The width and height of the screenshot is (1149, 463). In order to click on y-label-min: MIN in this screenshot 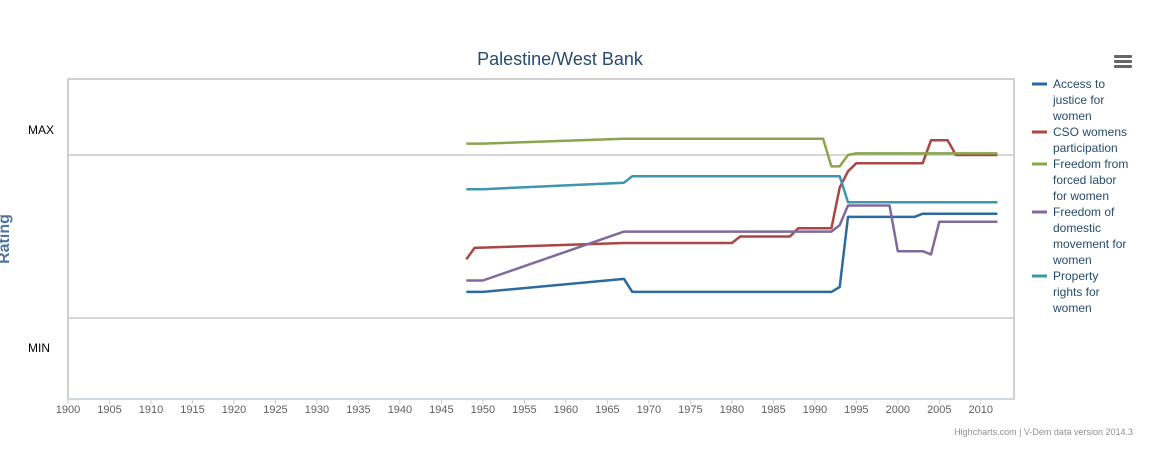, I will do `click(39, 348)`.